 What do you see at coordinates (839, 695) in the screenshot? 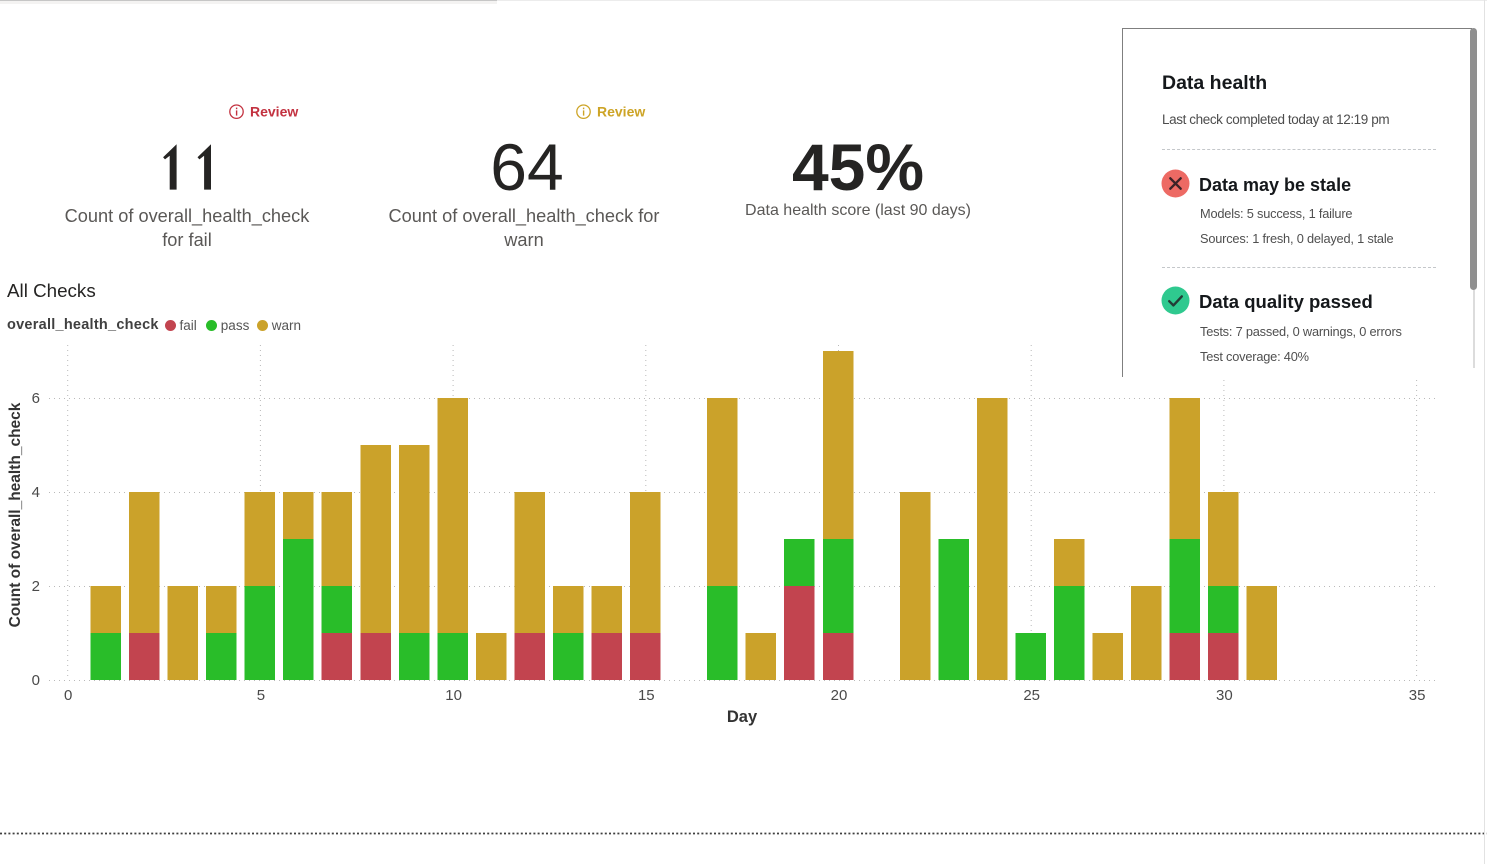
I see `svg-text: 20` at bounding box center [839, 695].